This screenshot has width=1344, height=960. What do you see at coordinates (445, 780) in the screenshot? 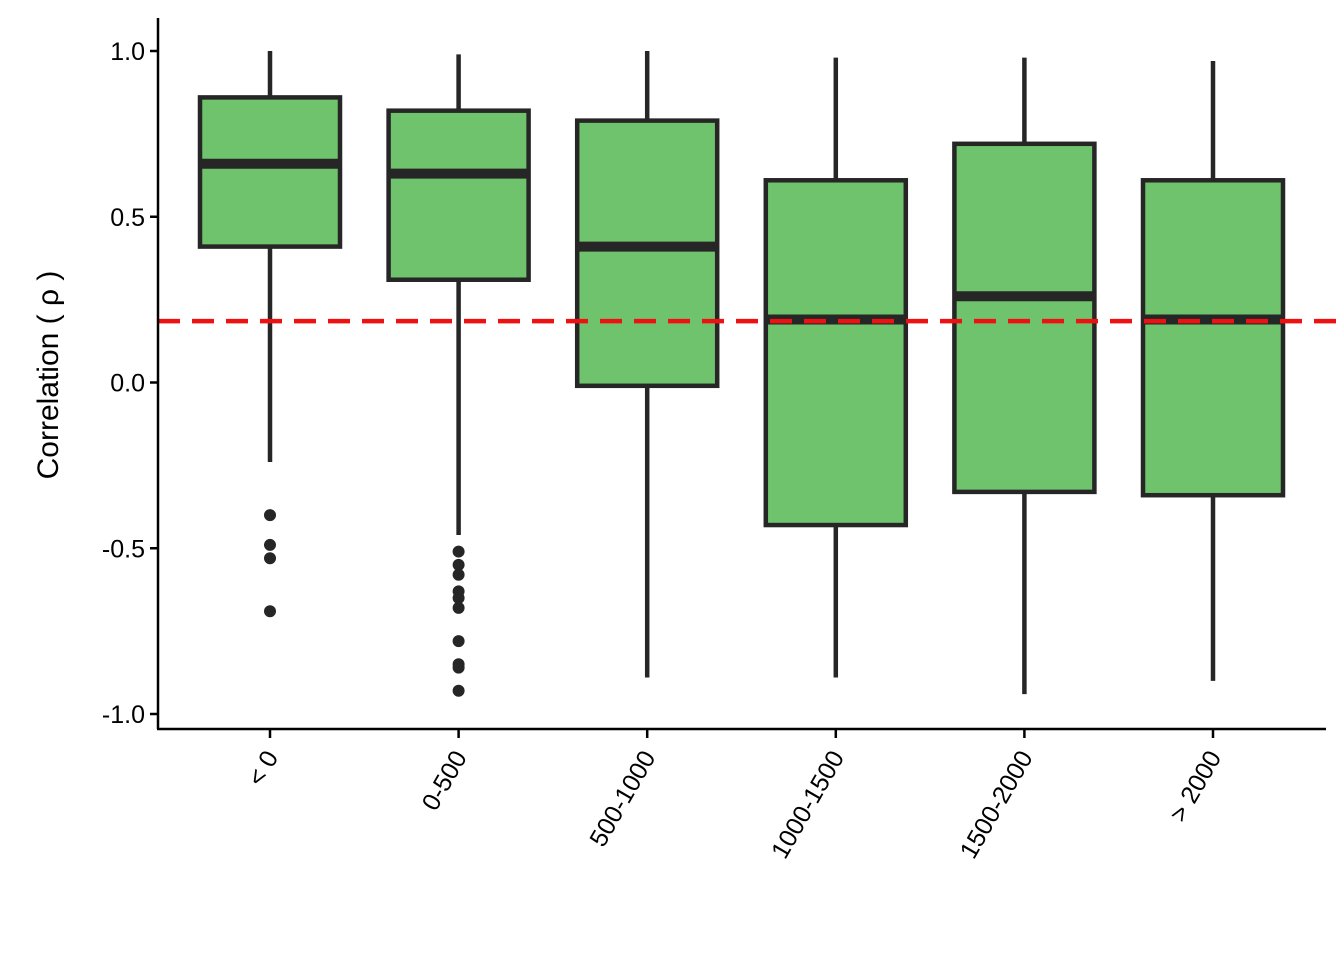
I see `x-tick-label: 0-500` at bounding box center [445, 780].